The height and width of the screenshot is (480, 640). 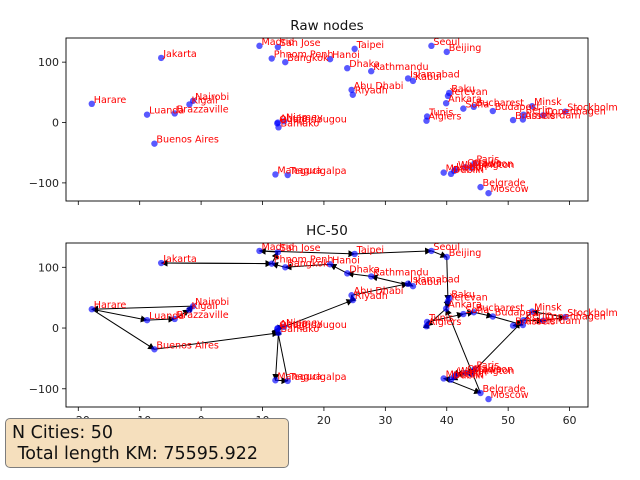 I want to click on city-label: Baku, so click(x=463, y=294).